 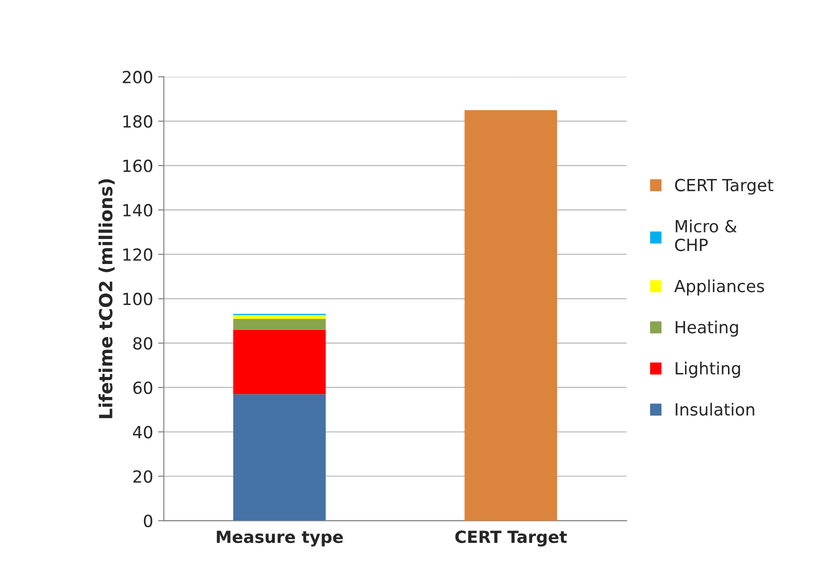 I want to click on y-tick-label: 180, so click(x=137, y=121).